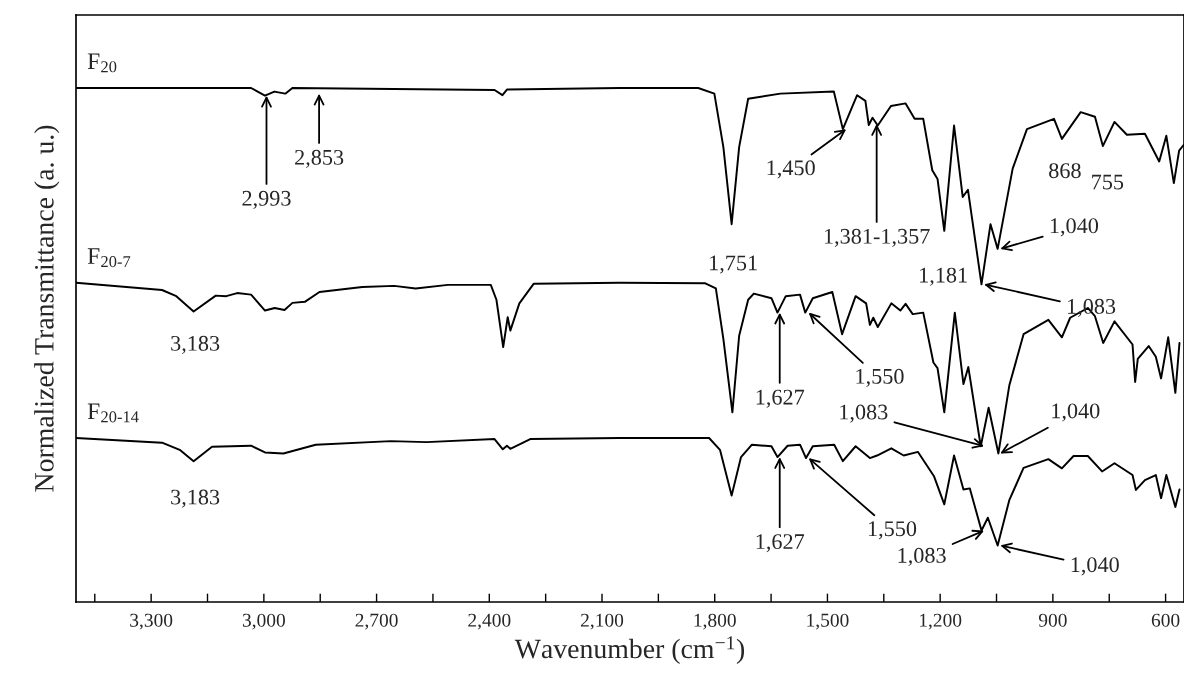 This screenshot has width=1184, height=687. Describe the element at coordinates (602, 621) in the screenshot. I see `x-tick-label: 2,100` at that location.